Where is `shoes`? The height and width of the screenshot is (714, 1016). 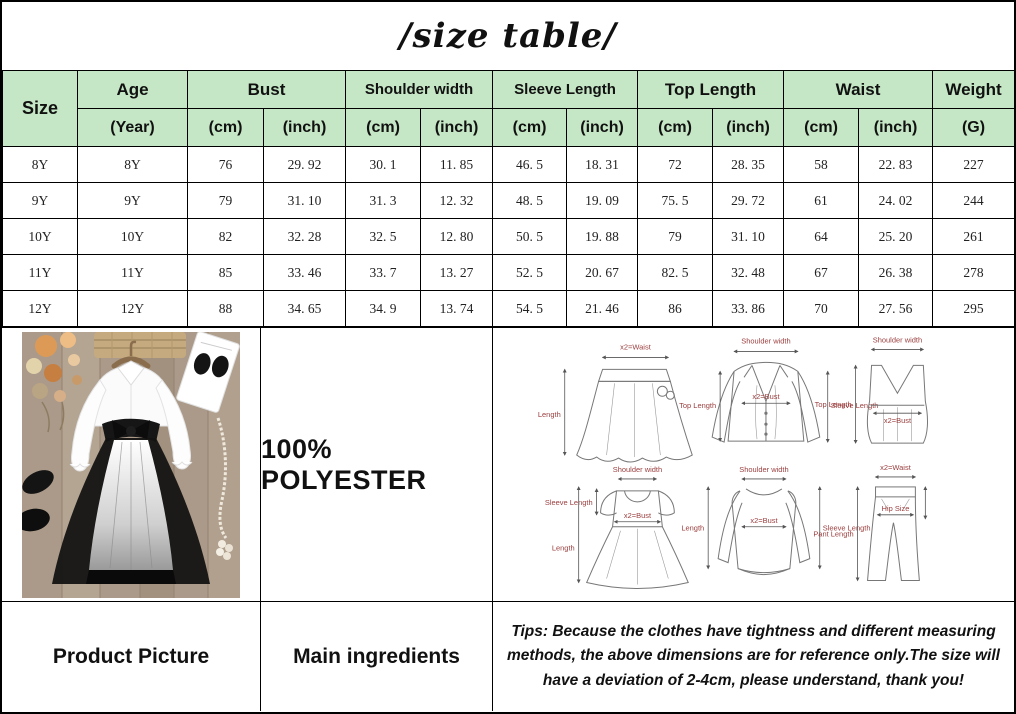 shoes is located at coordinates (38, 500).